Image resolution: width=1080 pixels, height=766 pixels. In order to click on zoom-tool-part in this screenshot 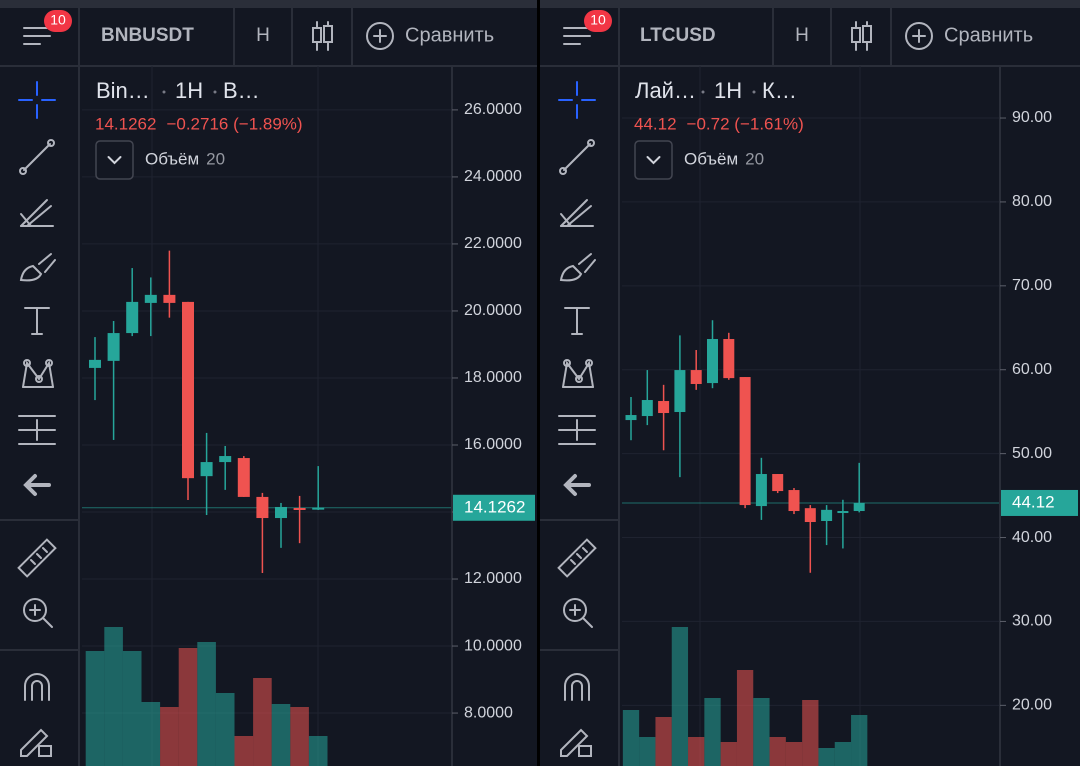, I will do `click(575, 610)`.